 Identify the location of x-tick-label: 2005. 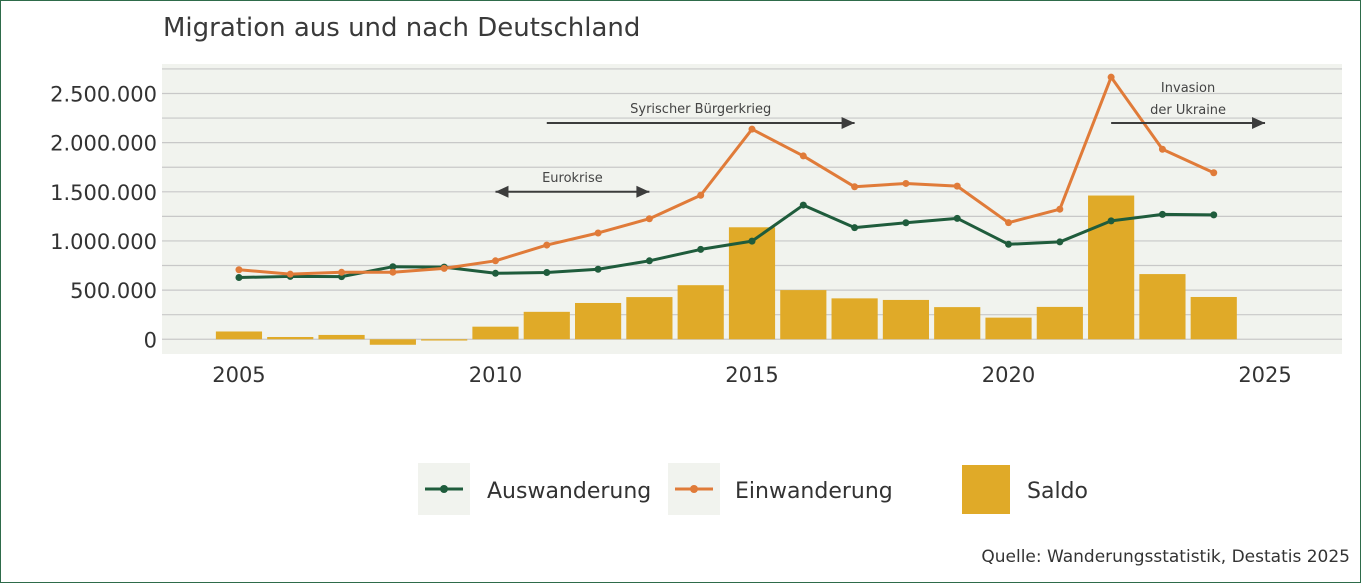
(238, 375).